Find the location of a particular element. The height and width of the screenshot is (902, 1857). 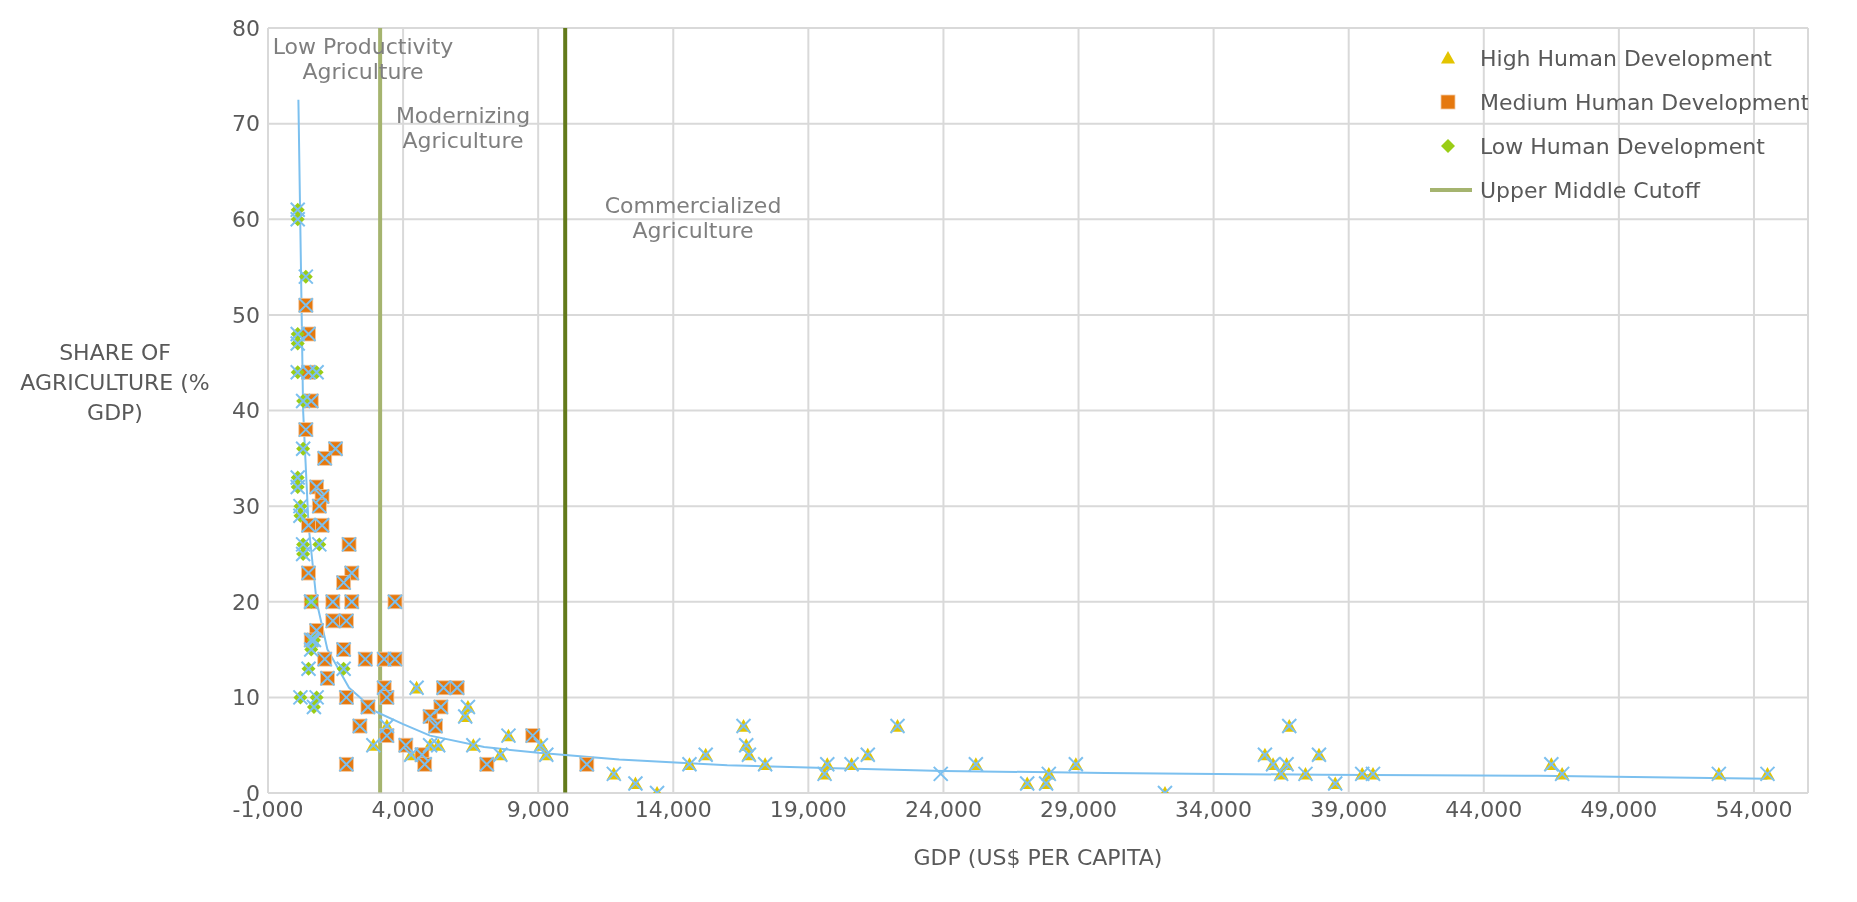

x-axis-title: GDP (US$ PER CAPITA) is located at coordinates (1038, 857).